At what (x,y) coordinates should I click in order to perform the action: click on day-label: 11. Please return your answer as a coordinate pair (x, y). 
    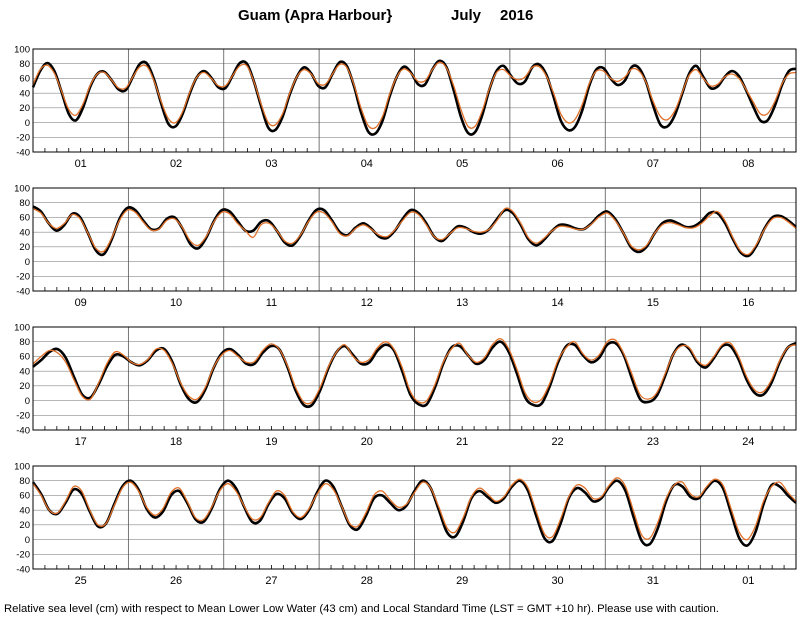
    Looking at the image, I should click on (271, 303).